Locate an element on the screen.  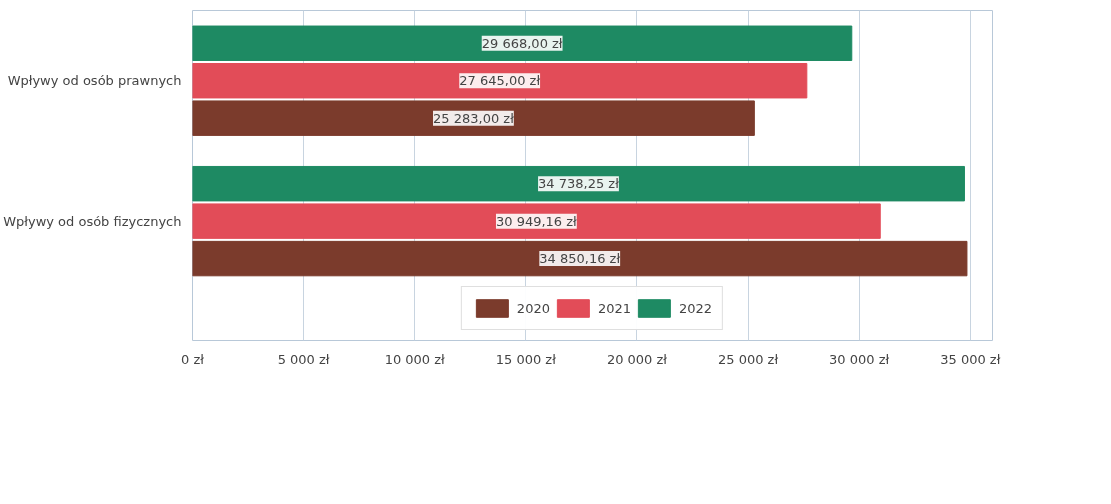
x-tick-label: 10 000 zł is located at coordinates (415, 359).